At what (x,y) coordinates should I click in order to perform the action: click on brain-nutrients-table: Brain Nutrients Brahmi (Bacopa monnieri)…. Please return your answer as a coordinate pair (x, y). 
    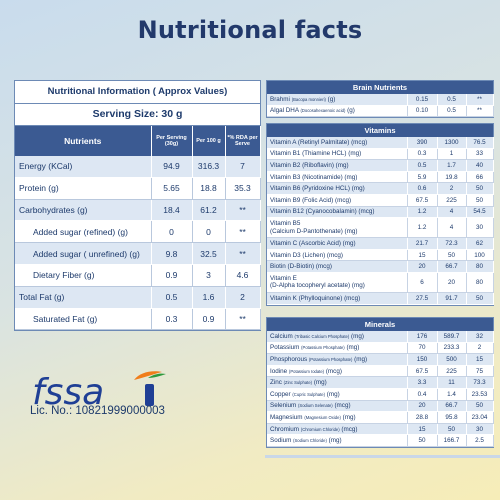
    Looking at the image, I should click on (380, 99).